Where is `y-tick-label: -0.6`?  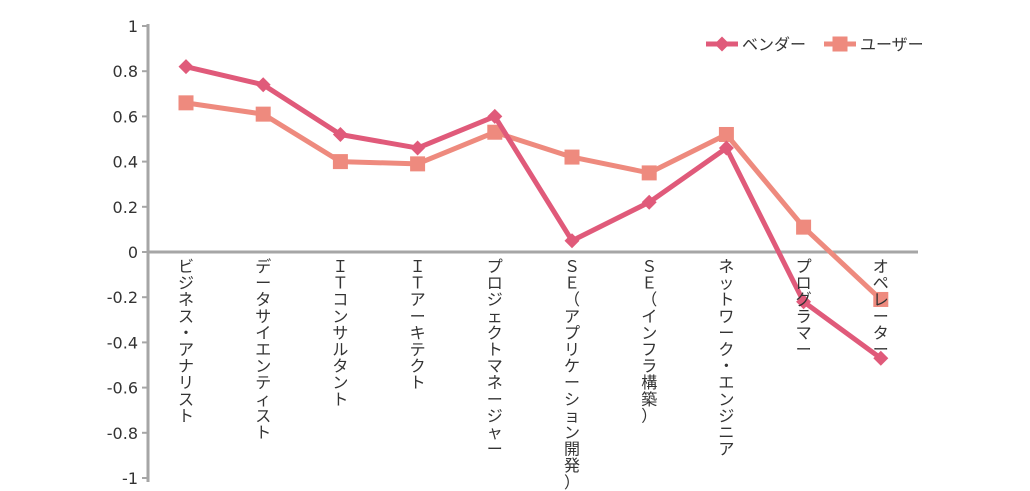
y-tick-label: -0.6 is located at coordinates (122, 388).